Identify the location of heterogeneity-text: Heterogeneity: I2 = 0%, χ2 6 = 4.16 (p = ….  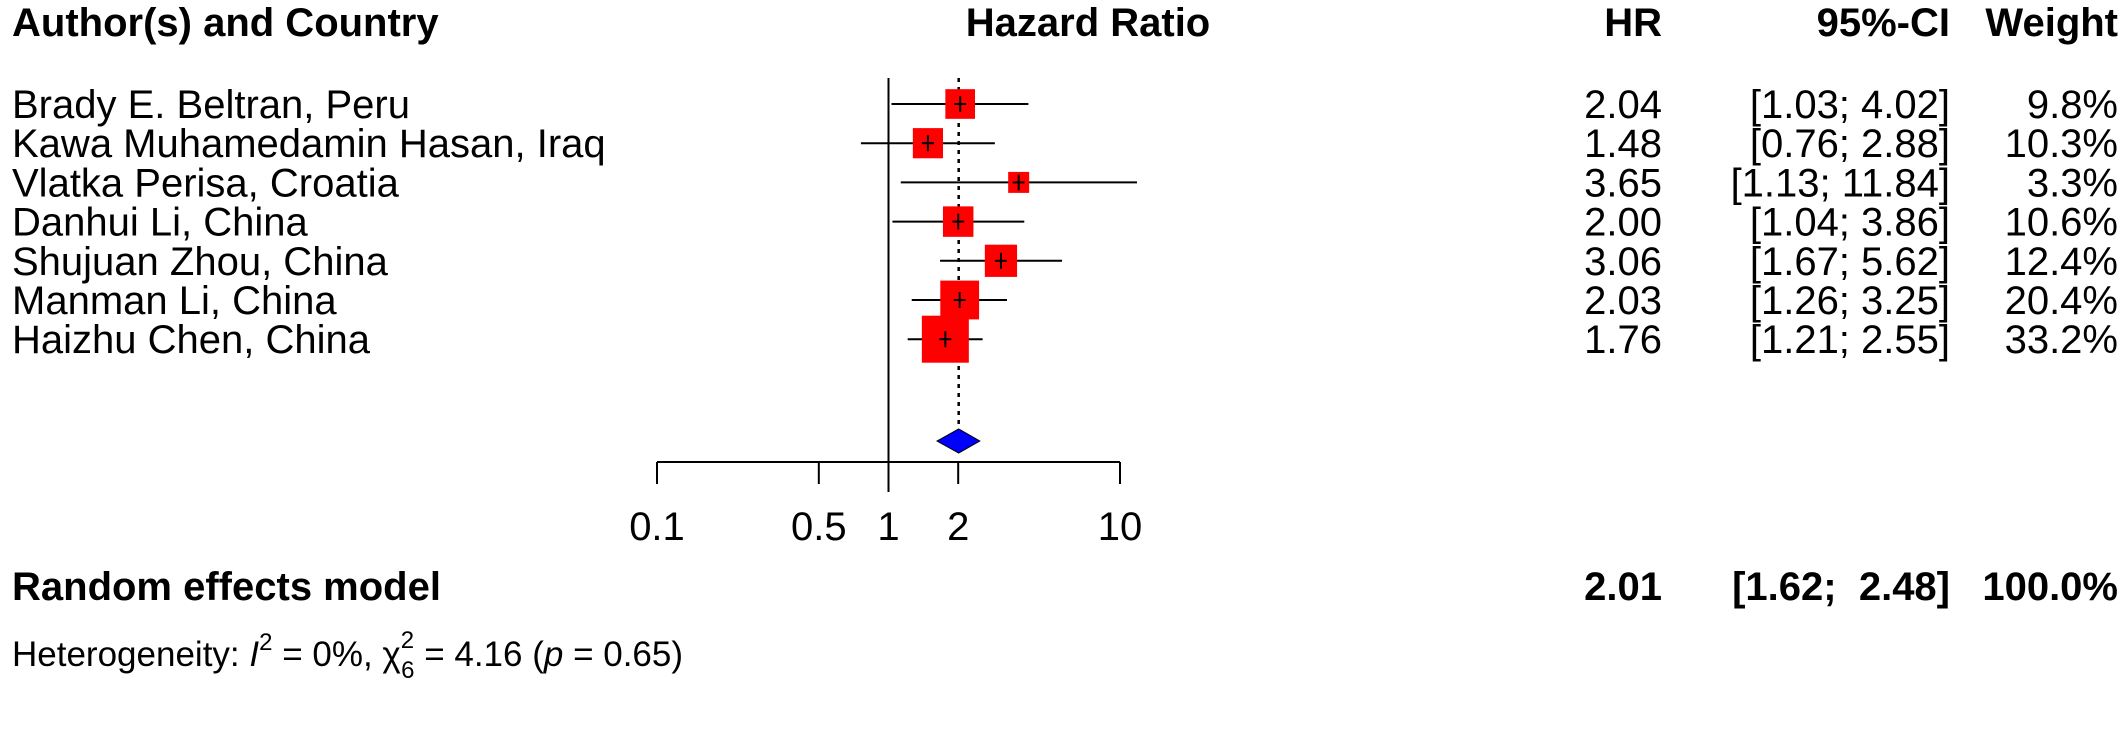
(347, 655).